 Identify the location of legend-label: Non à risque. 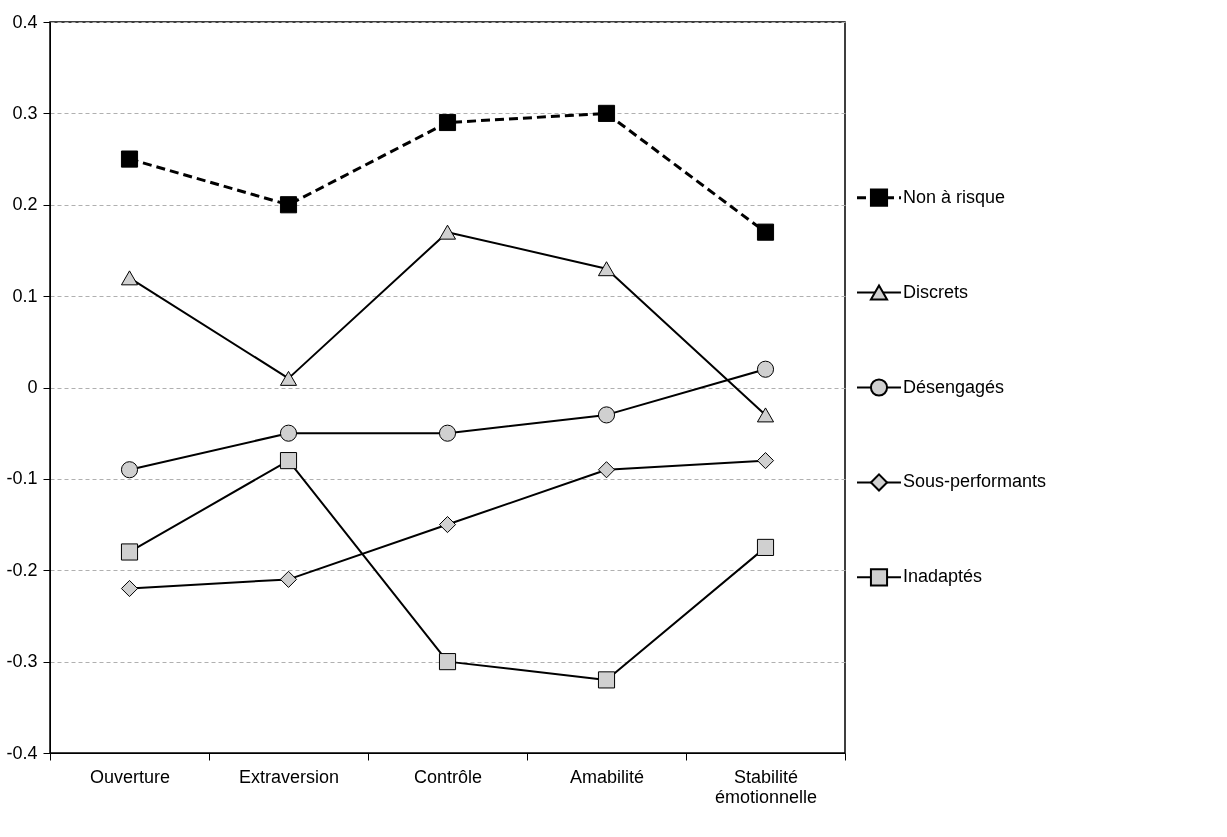
(954, 196).